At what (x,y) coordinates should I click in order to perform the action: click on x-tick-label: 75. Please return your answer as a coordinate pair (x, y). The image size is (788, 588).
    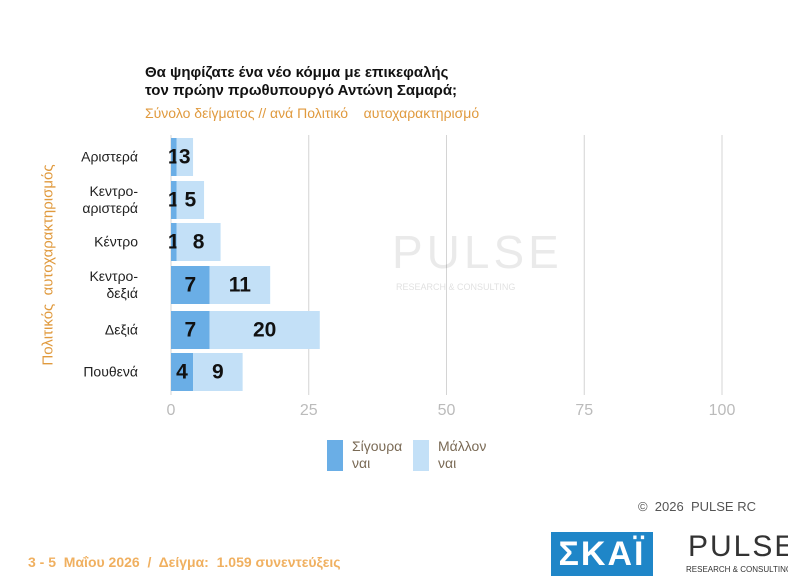
    Looking at the image, I should click on (584, 410).